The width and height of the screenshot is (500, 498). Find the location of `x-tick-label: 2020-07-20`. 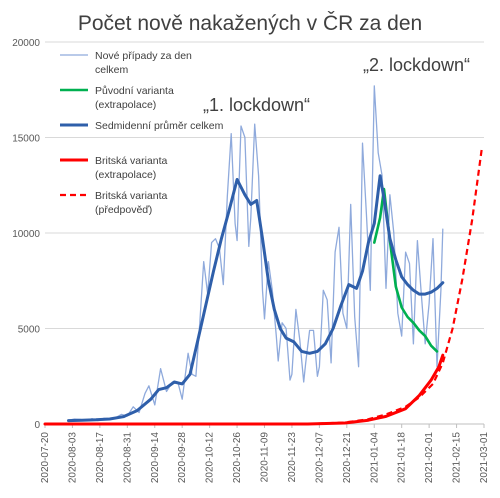

x-tick-label: 2020-07-20 is located at coordinates (45, 458).